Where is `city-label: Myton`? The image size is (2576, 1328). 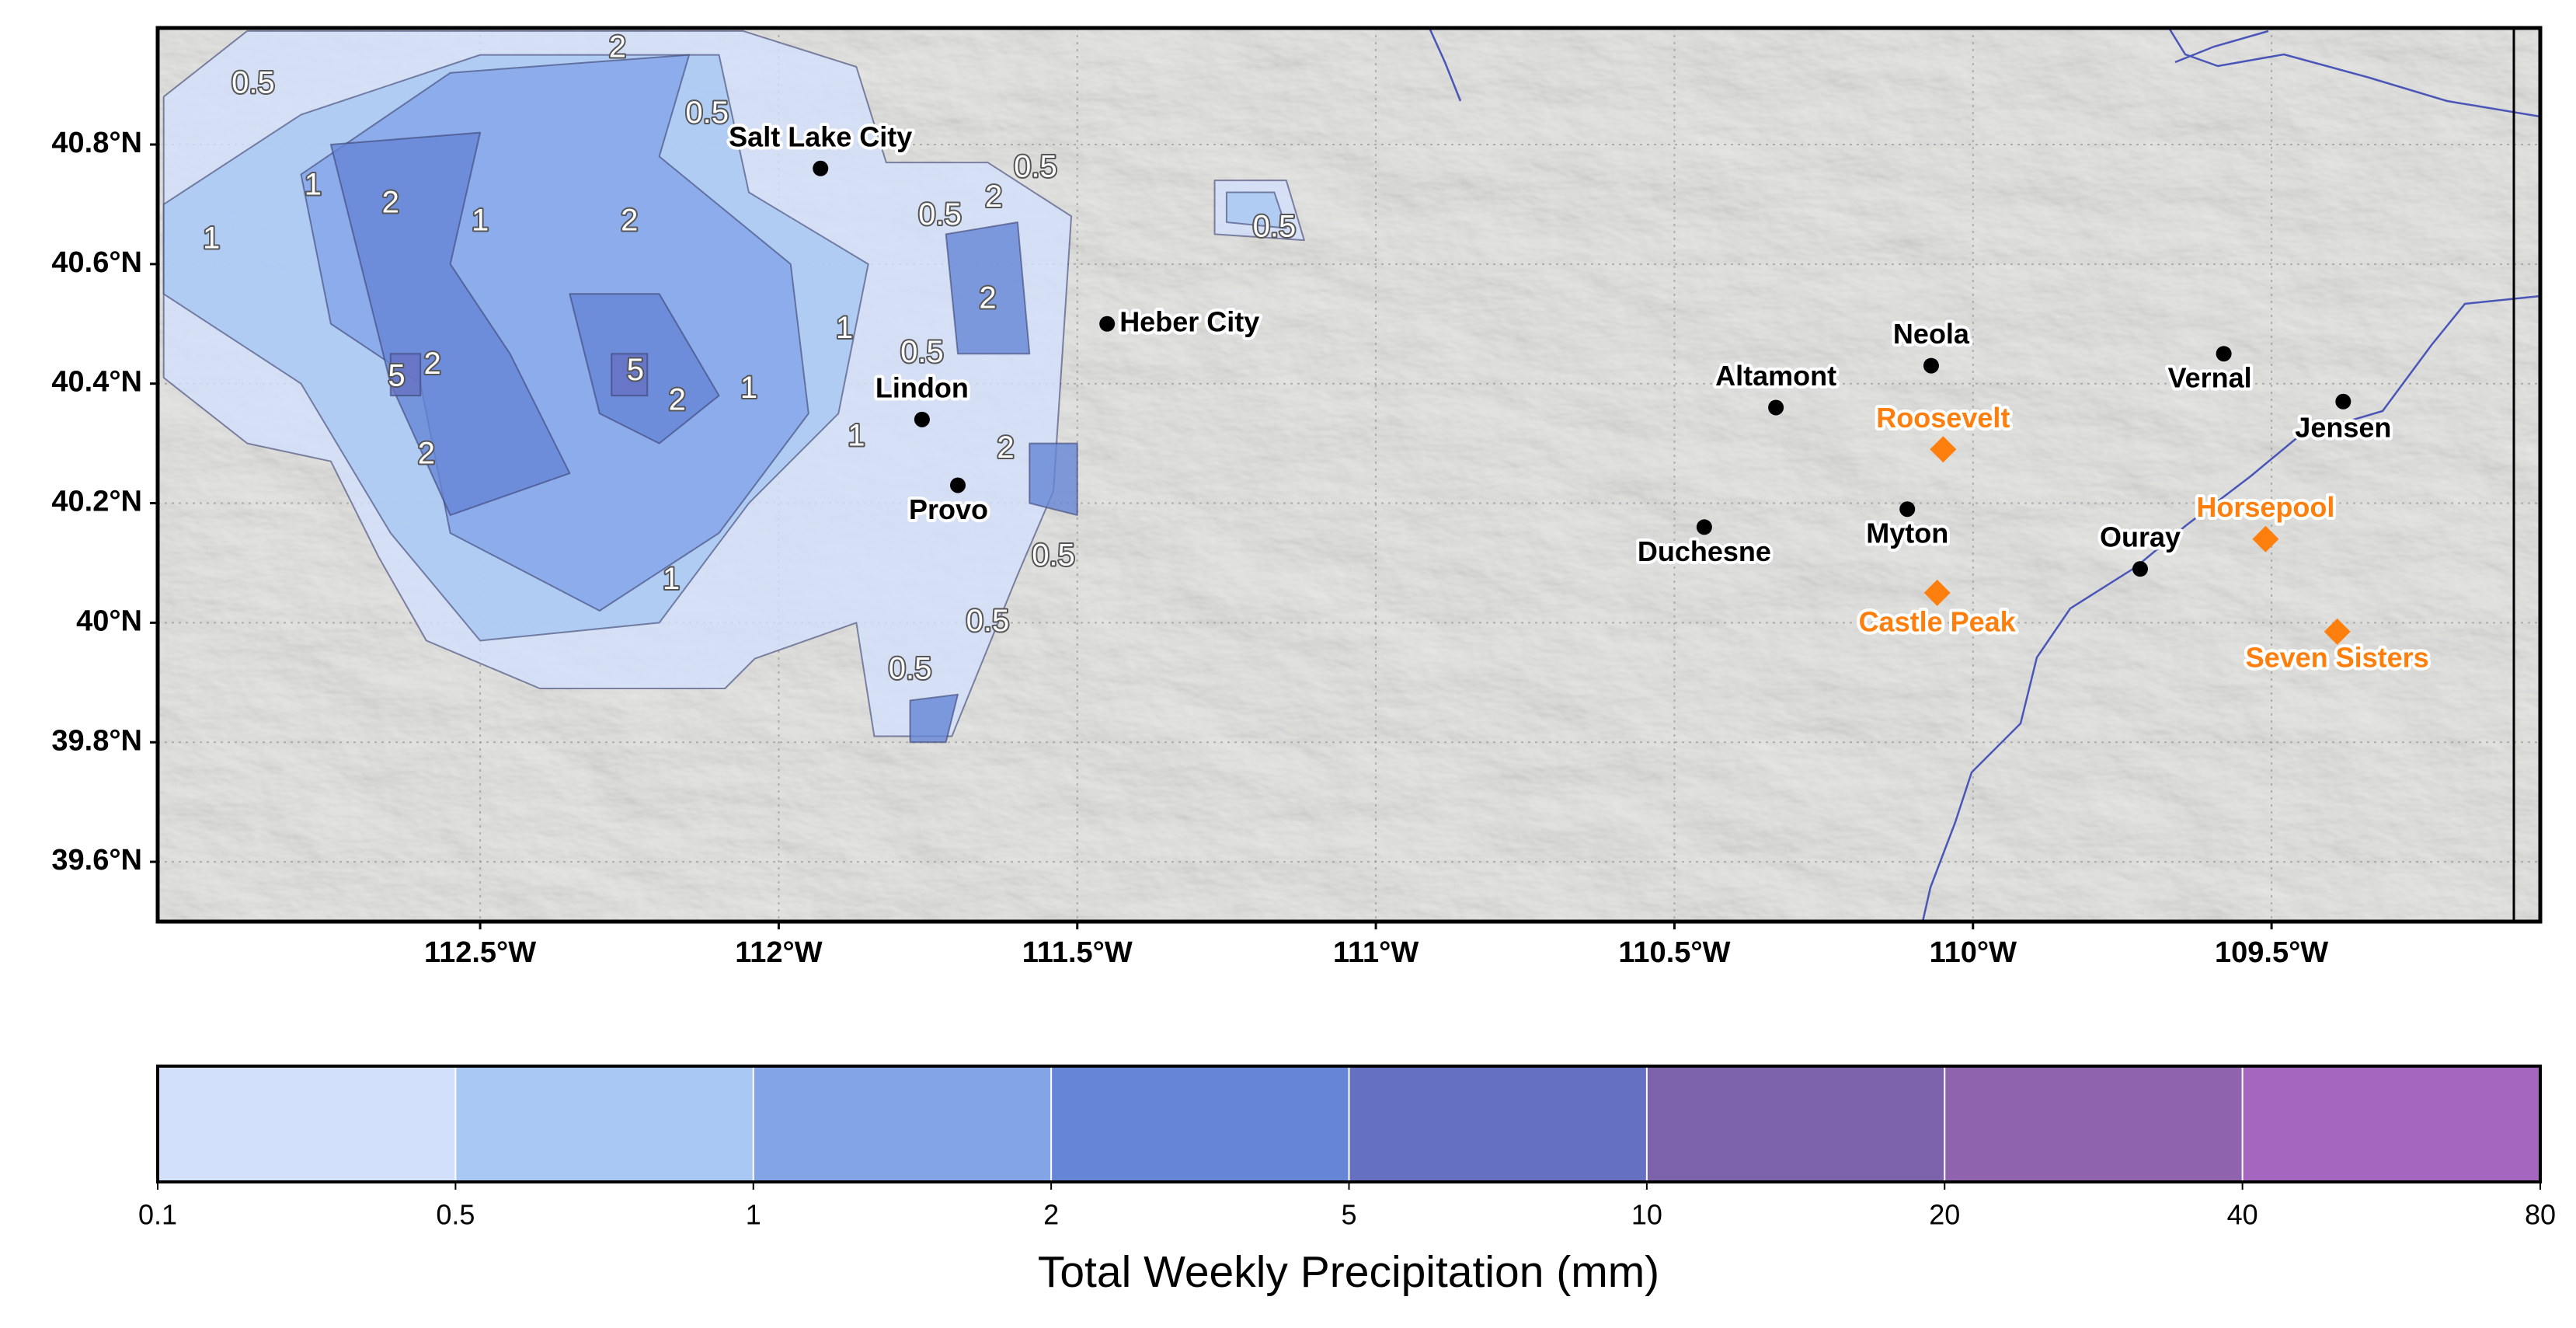
city-label: Myton is located at coordinates (1907, 533).